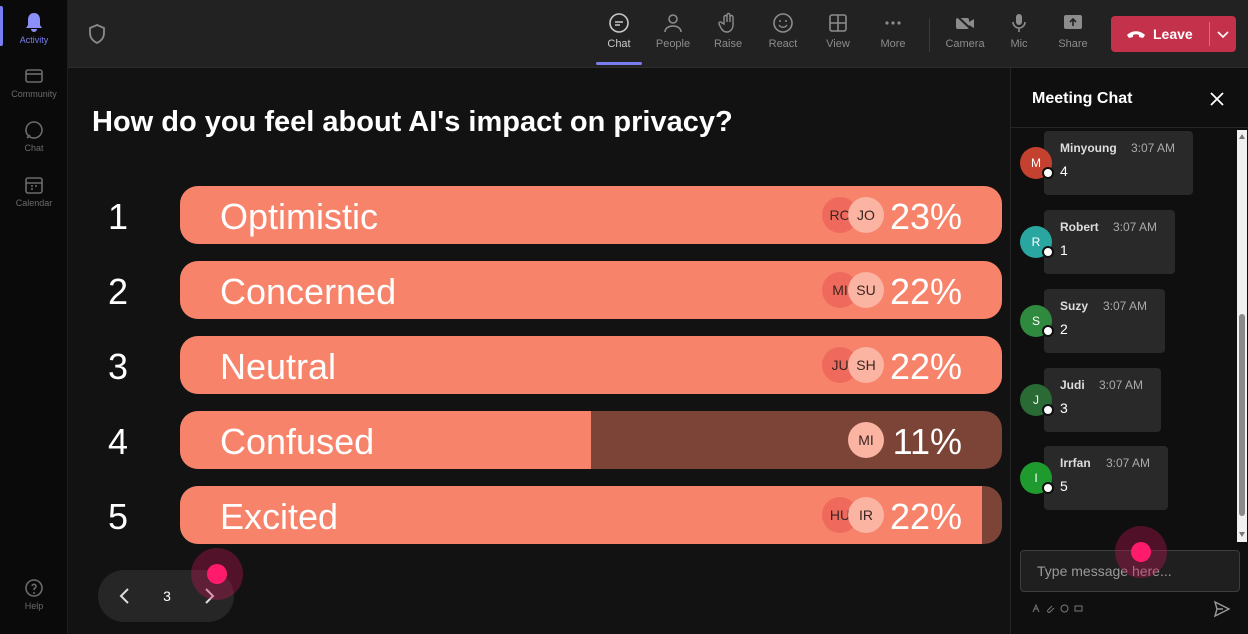 This screenshot has height=634, width=1248. What do you see at coordinates (925, 291) in the screenshot?
I see `option-percentage: 22%` at bounding box center [925, 291].